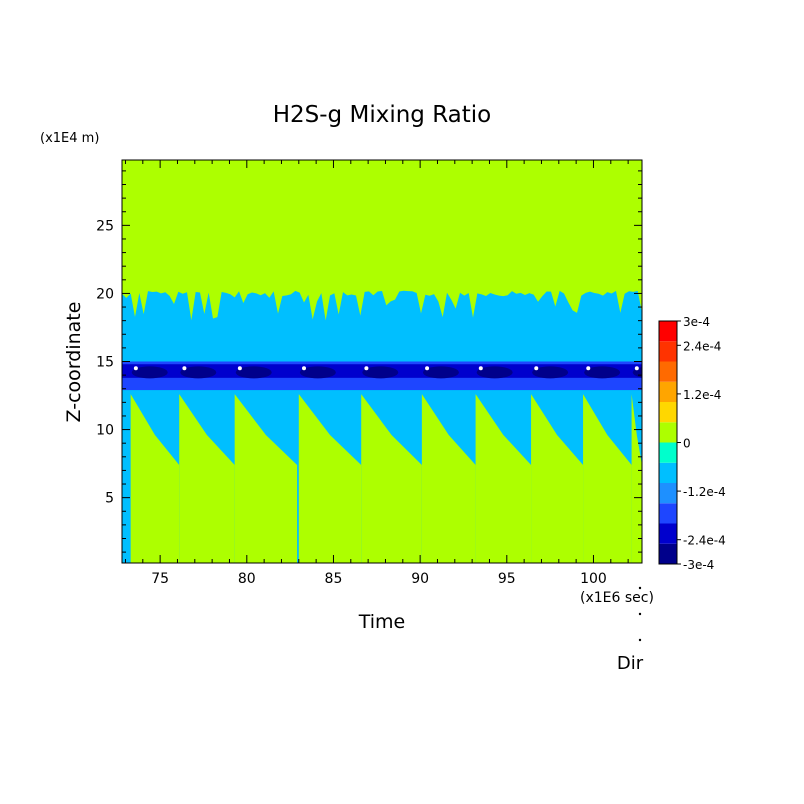 The height and width of the screenshot is (804, 804). Describe the element at coordinates (507, 579) in the screenshot. I see `x-tick-label: 95` at that location.